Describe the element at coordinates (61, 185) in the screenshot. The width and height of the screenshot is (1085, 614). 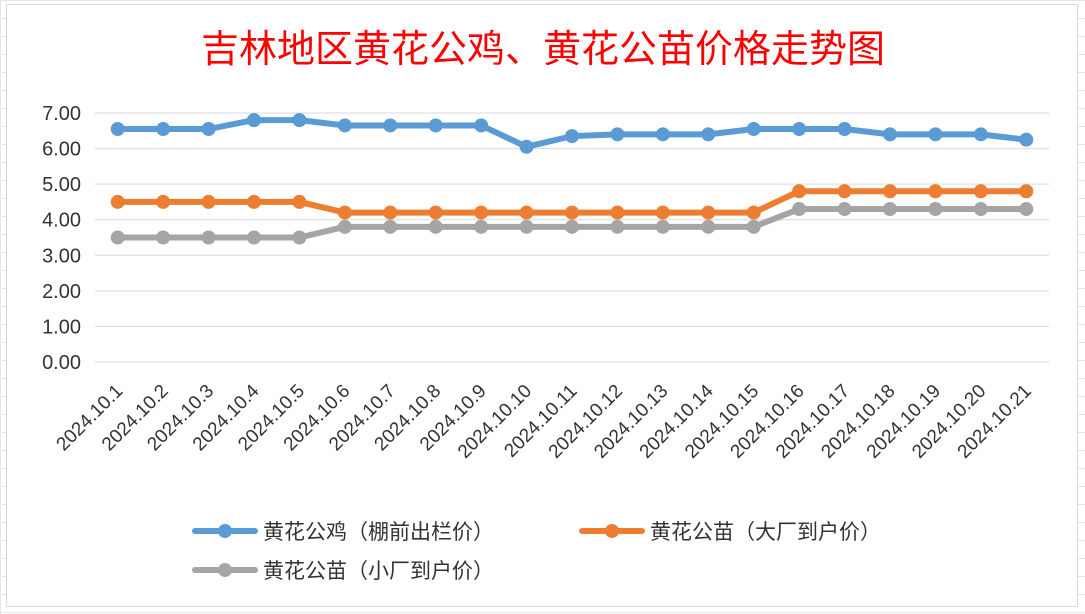
I see `y-tick-label: 5.00` at that location.